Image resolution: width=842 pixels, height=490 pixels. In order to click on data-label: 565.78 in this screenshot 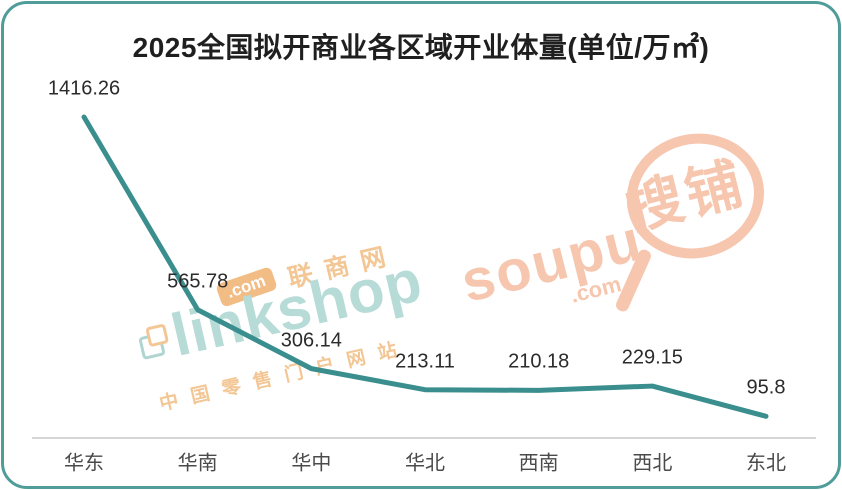, I will do `click(198, 281)`.